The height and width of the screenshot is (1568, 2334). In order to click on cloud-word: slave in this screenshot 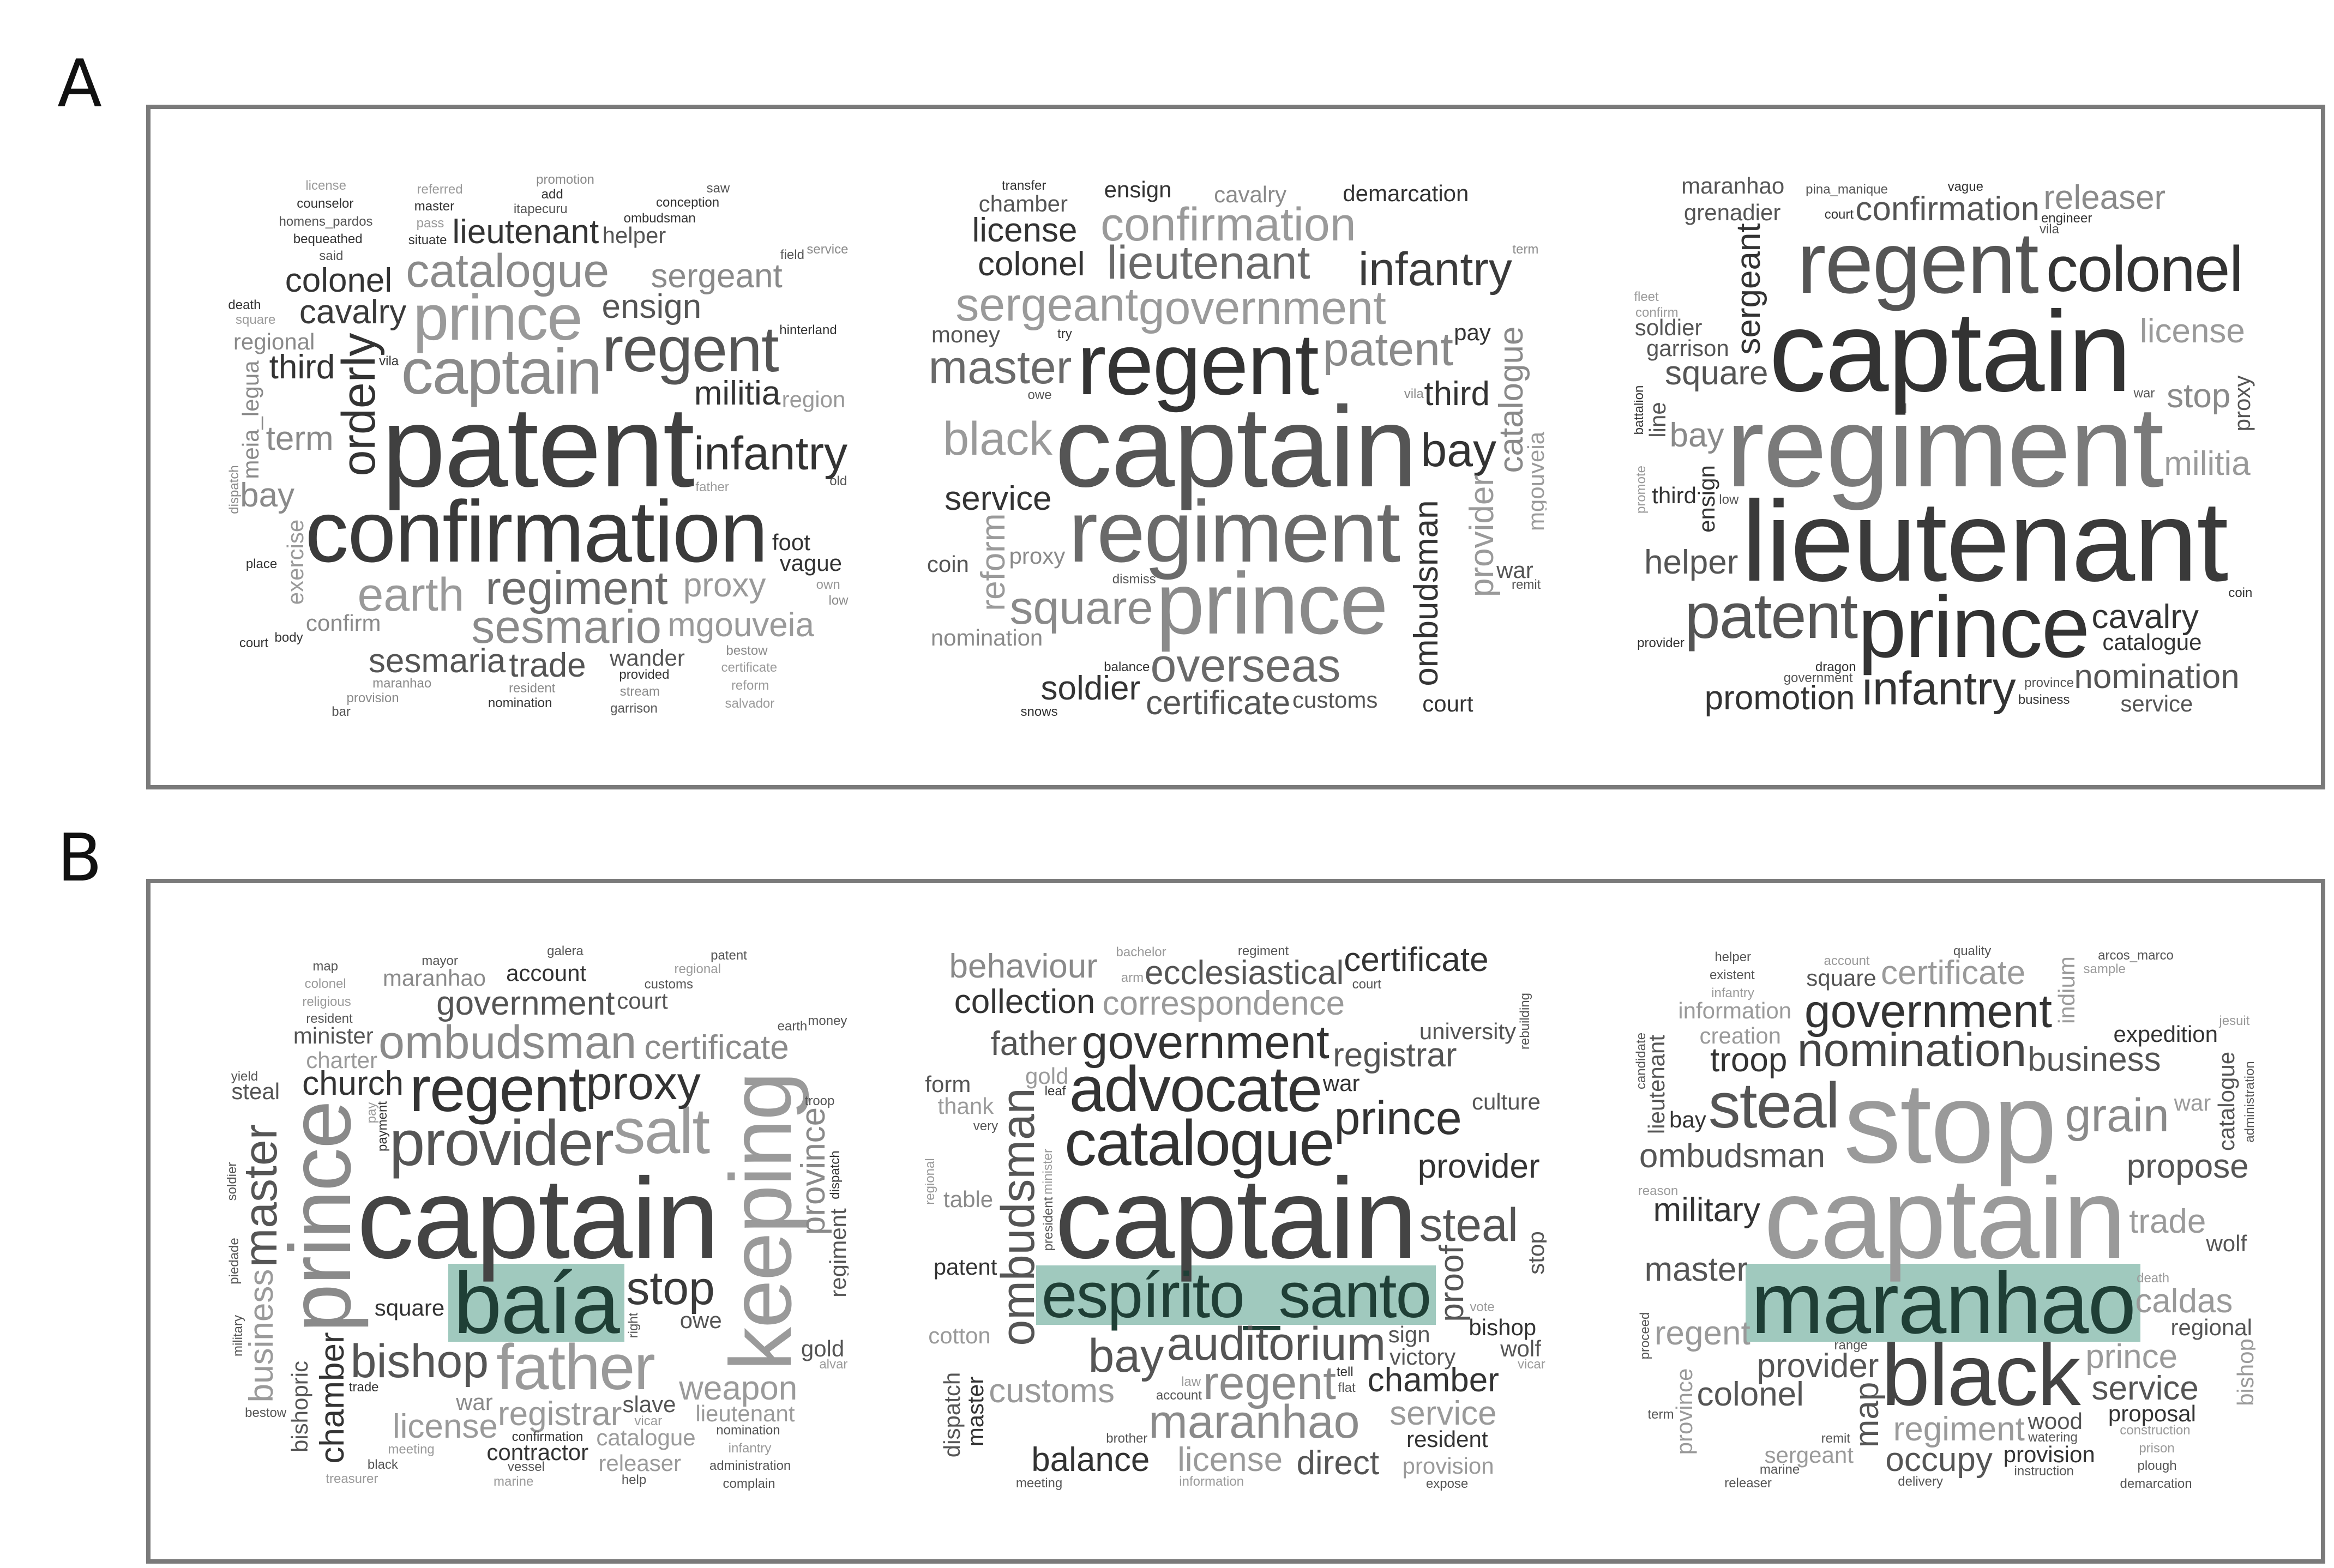, I will do `click(649, 1405)`.